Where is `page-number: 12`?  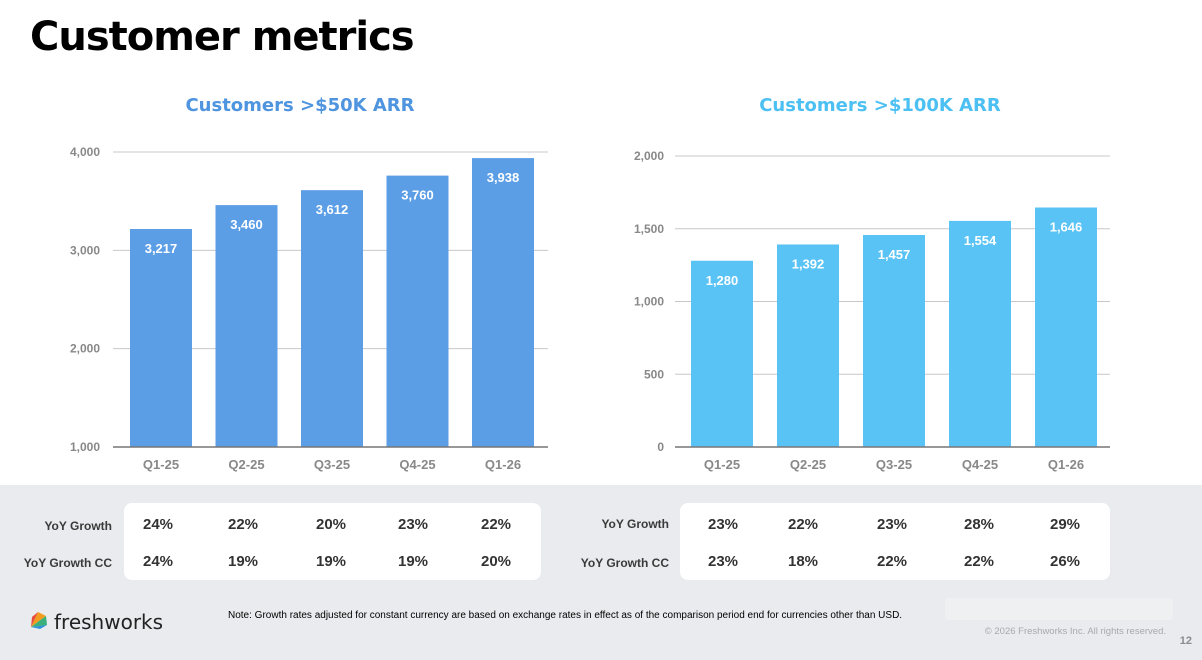 page-number: 12 is located at coordinates (1185, 641).